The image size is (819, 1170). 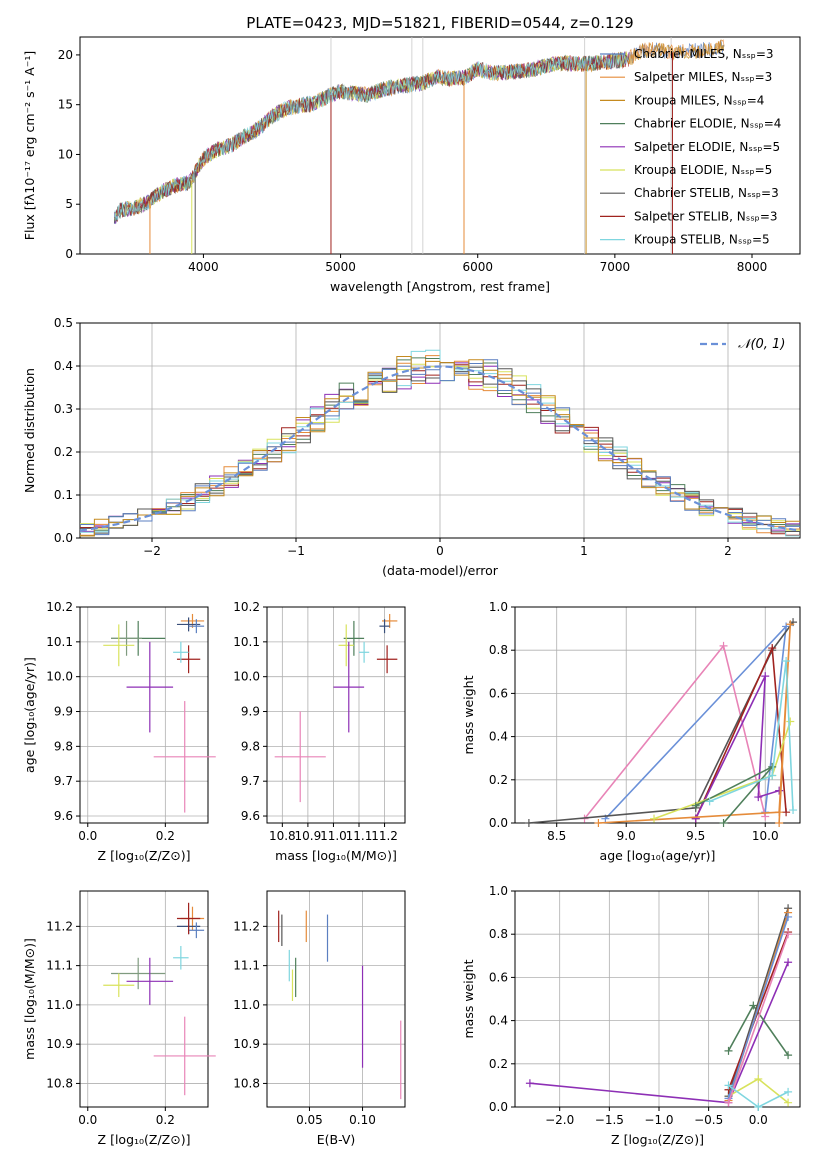 What do you see at coordinates (333, 836) in the screenshot?
I see `x-tick-label: 11.0` at bounding box center [333, 836].